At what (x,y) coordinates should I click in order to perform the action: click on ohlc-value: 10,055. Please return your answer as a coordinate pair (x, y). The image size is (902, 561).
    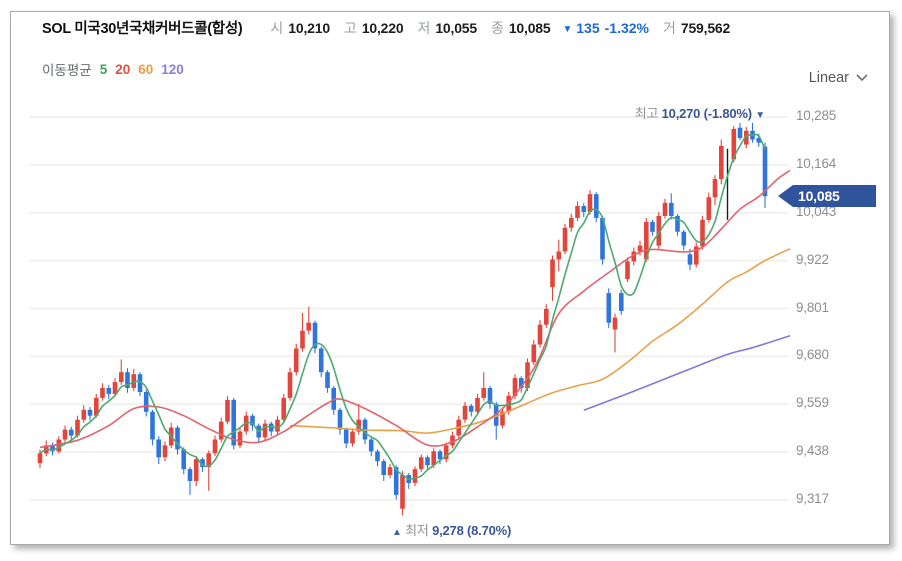
    Looking at the image, I should click on (456, 27).